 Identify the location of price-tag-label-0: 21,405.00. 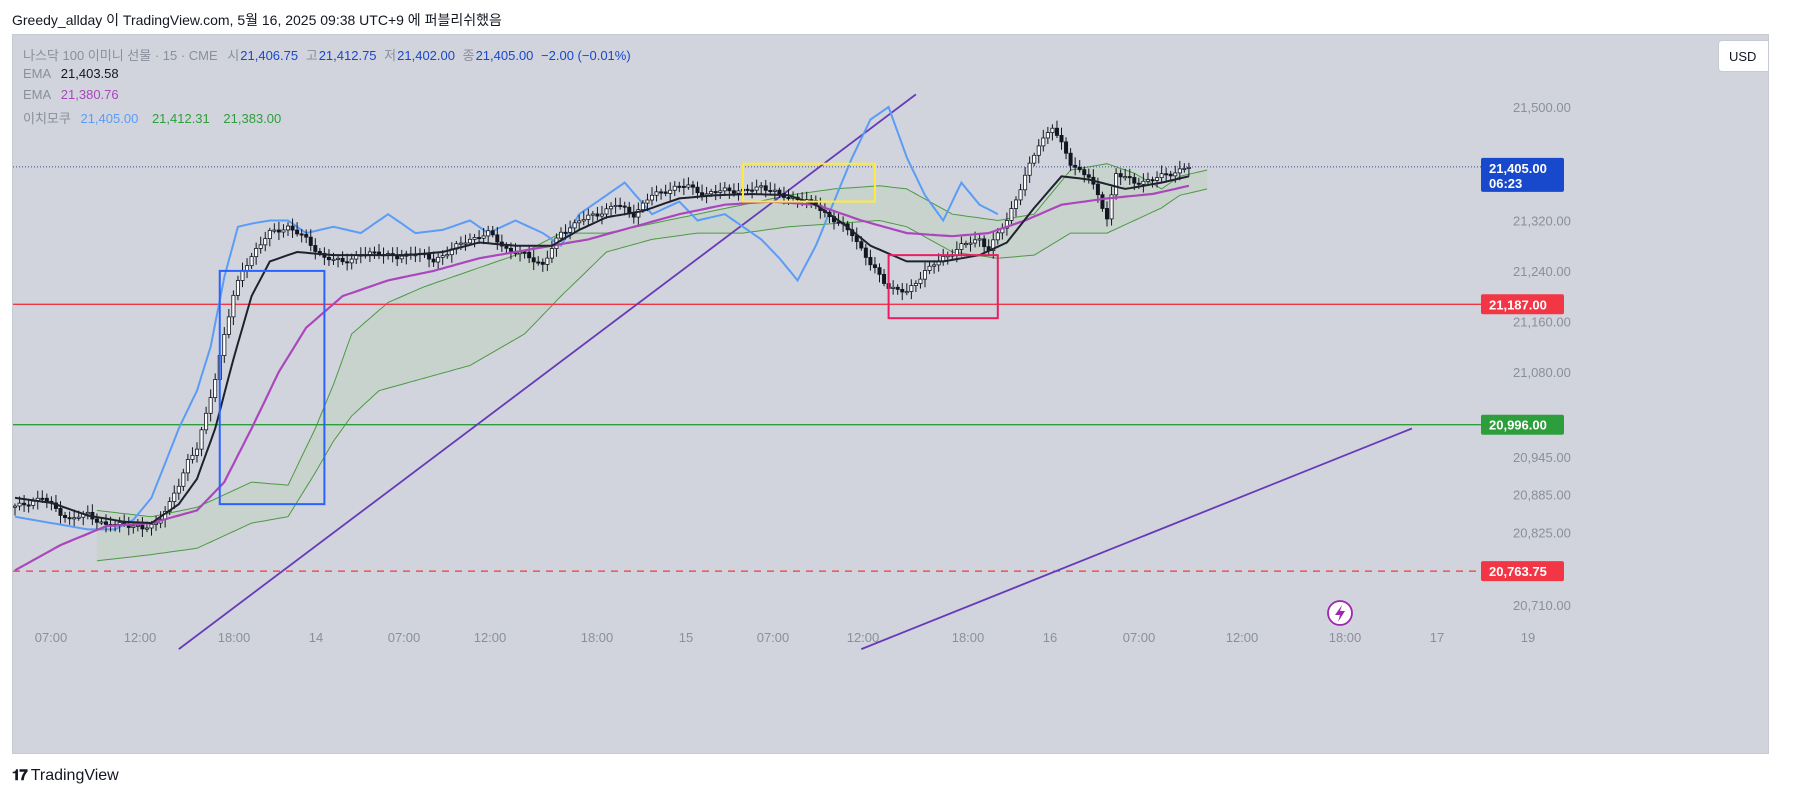
(1518, 168).